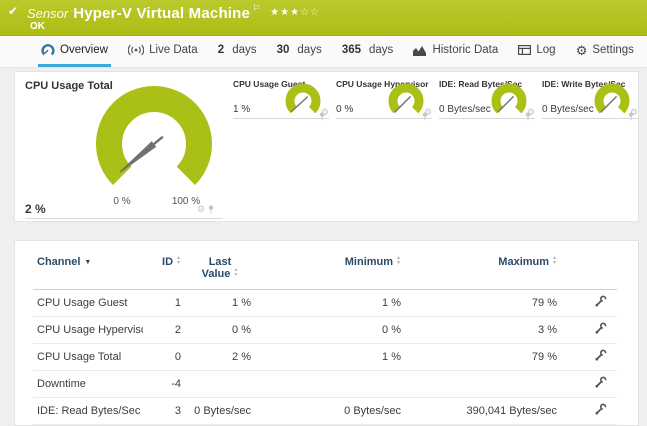  What do you see at coordinates (465, 50) in the screenshot?
I see `tab-label: Historic Data` at bounding box center [465, 50].